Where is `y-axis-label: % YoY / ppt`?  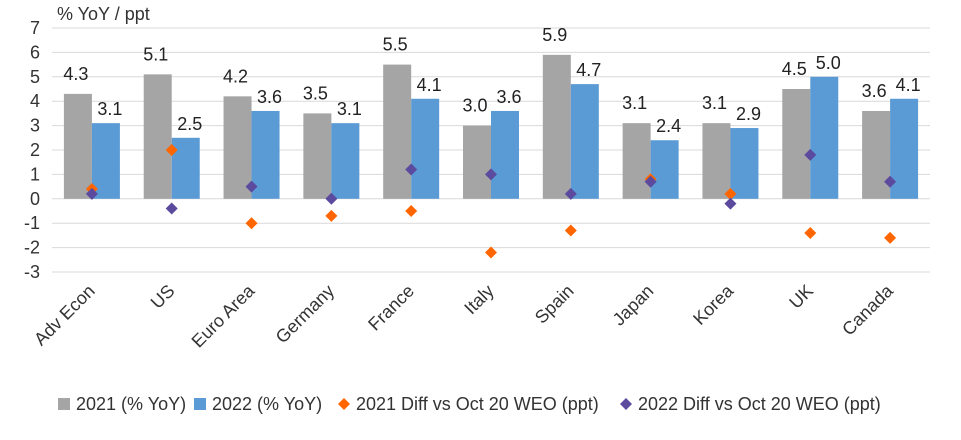 y-axis-label: % YoY / ppt is located at coordinates (103, 14).